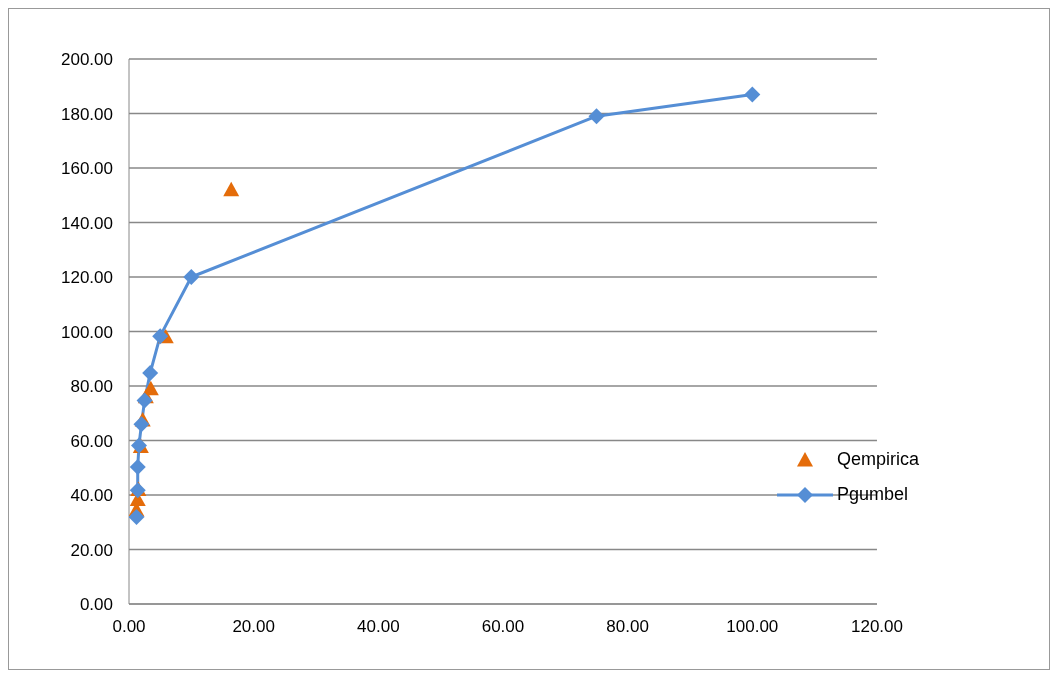 The width and height of the screenshot is (1056, 673). I want to click on x-tick-label: 120.00, so click(876, 627).